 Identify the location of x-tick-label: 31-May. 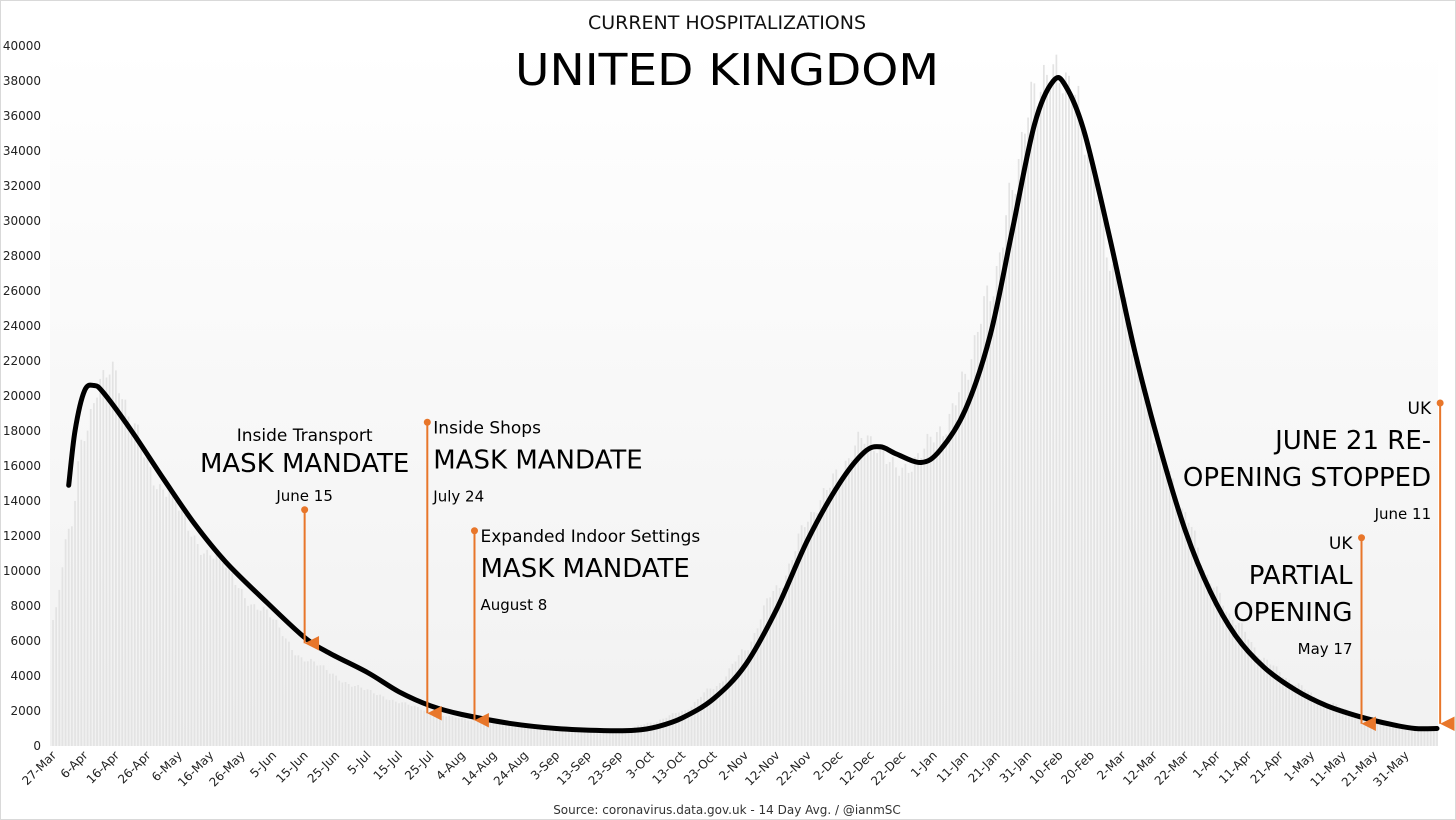
(1390, 768).